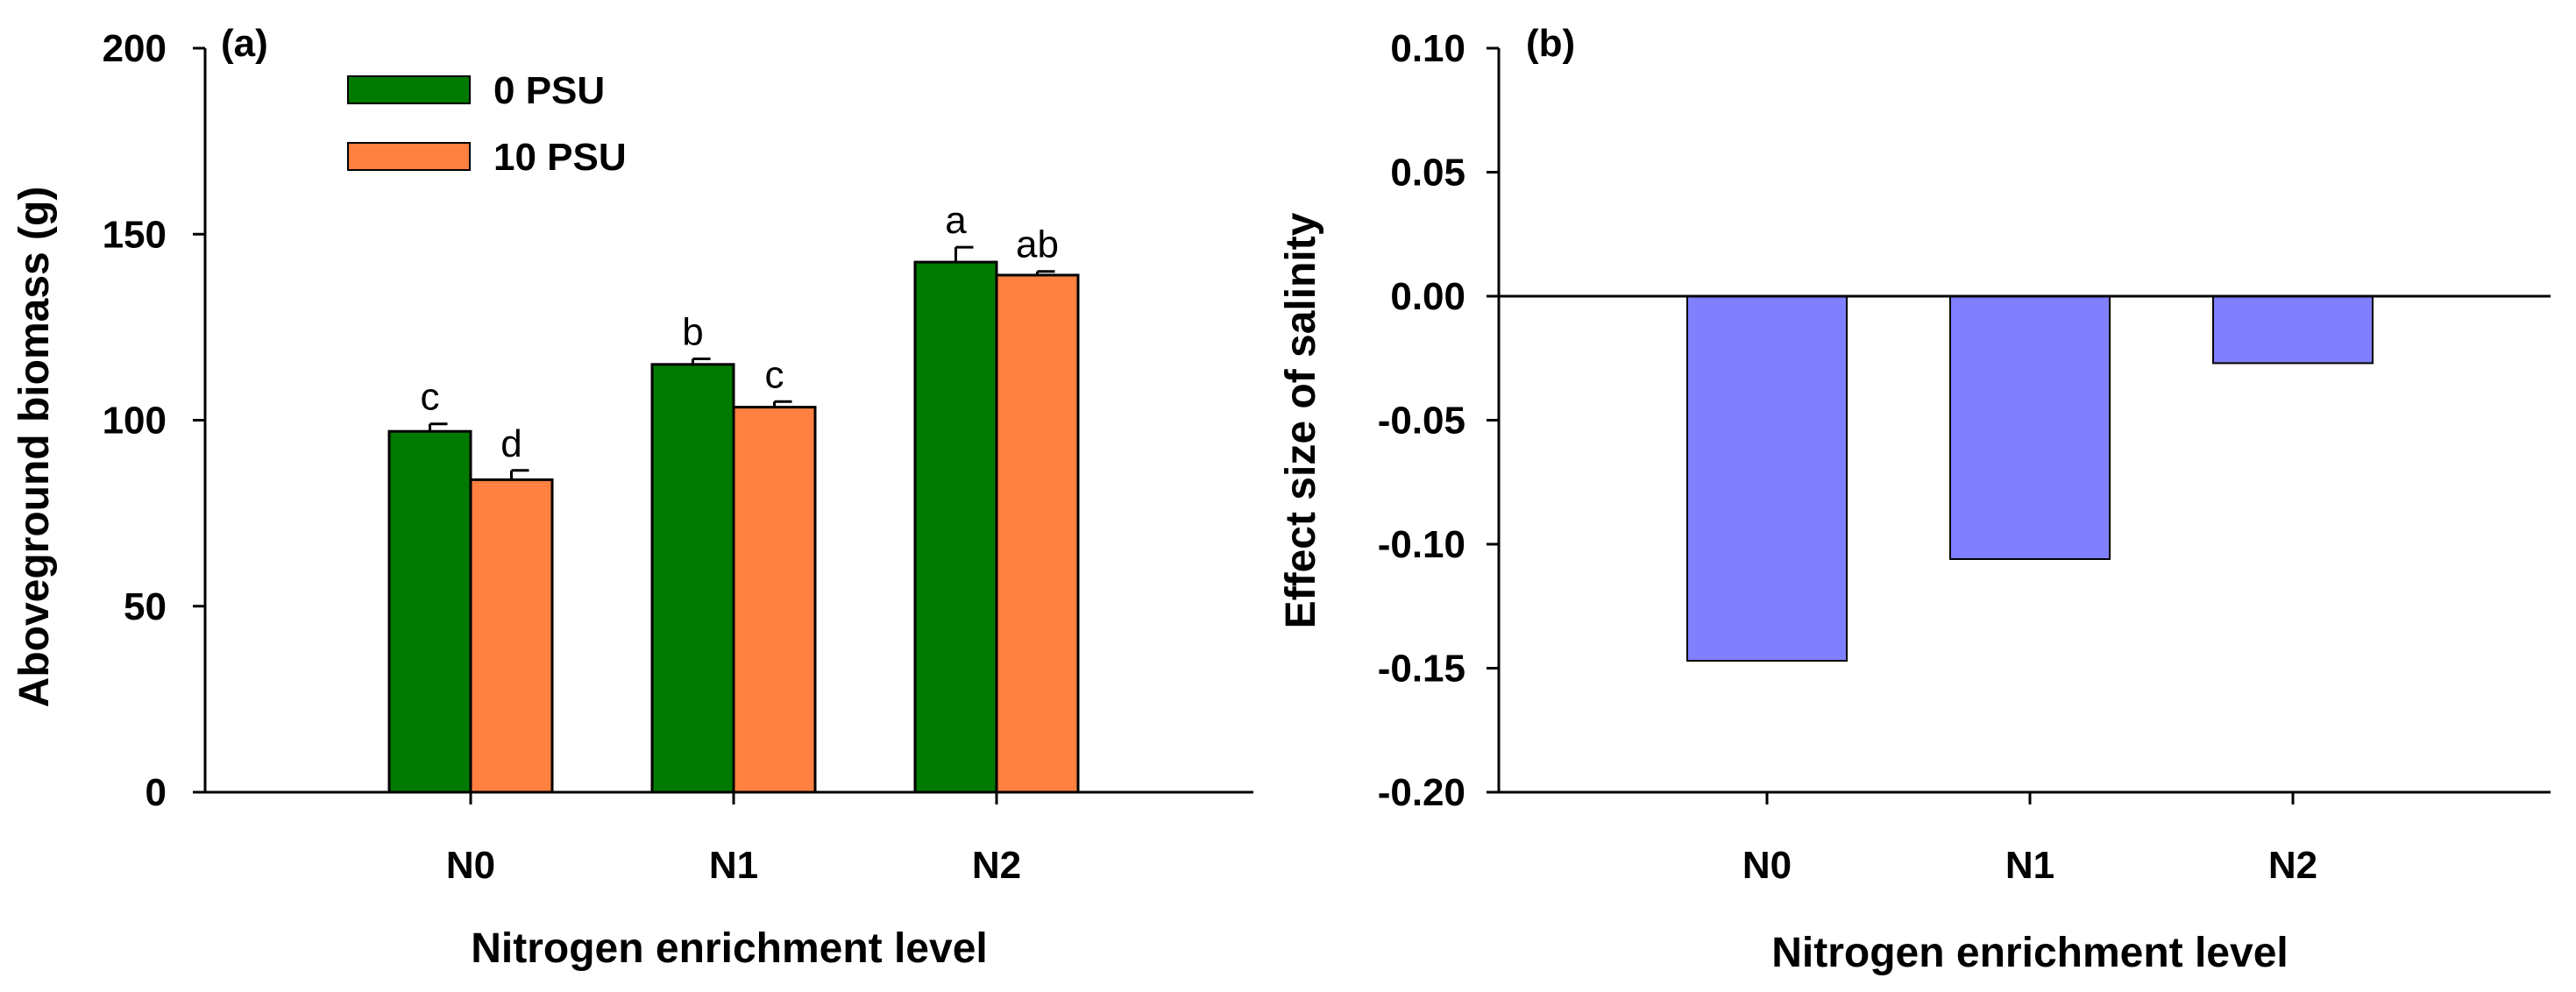 The image size is (2576, 992). Describe the element at coordinates (1427, 48) in the screenshot. I see `y-tick-label: 0.10` at that location.